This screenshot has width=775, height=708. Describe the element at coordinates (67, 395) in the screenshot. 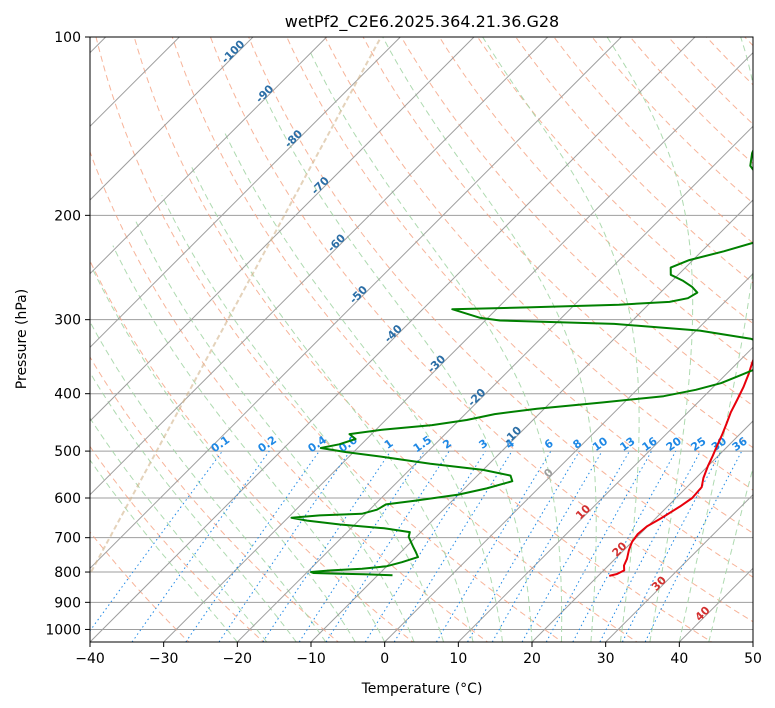

I see `y-tick-label: 400` at that location.